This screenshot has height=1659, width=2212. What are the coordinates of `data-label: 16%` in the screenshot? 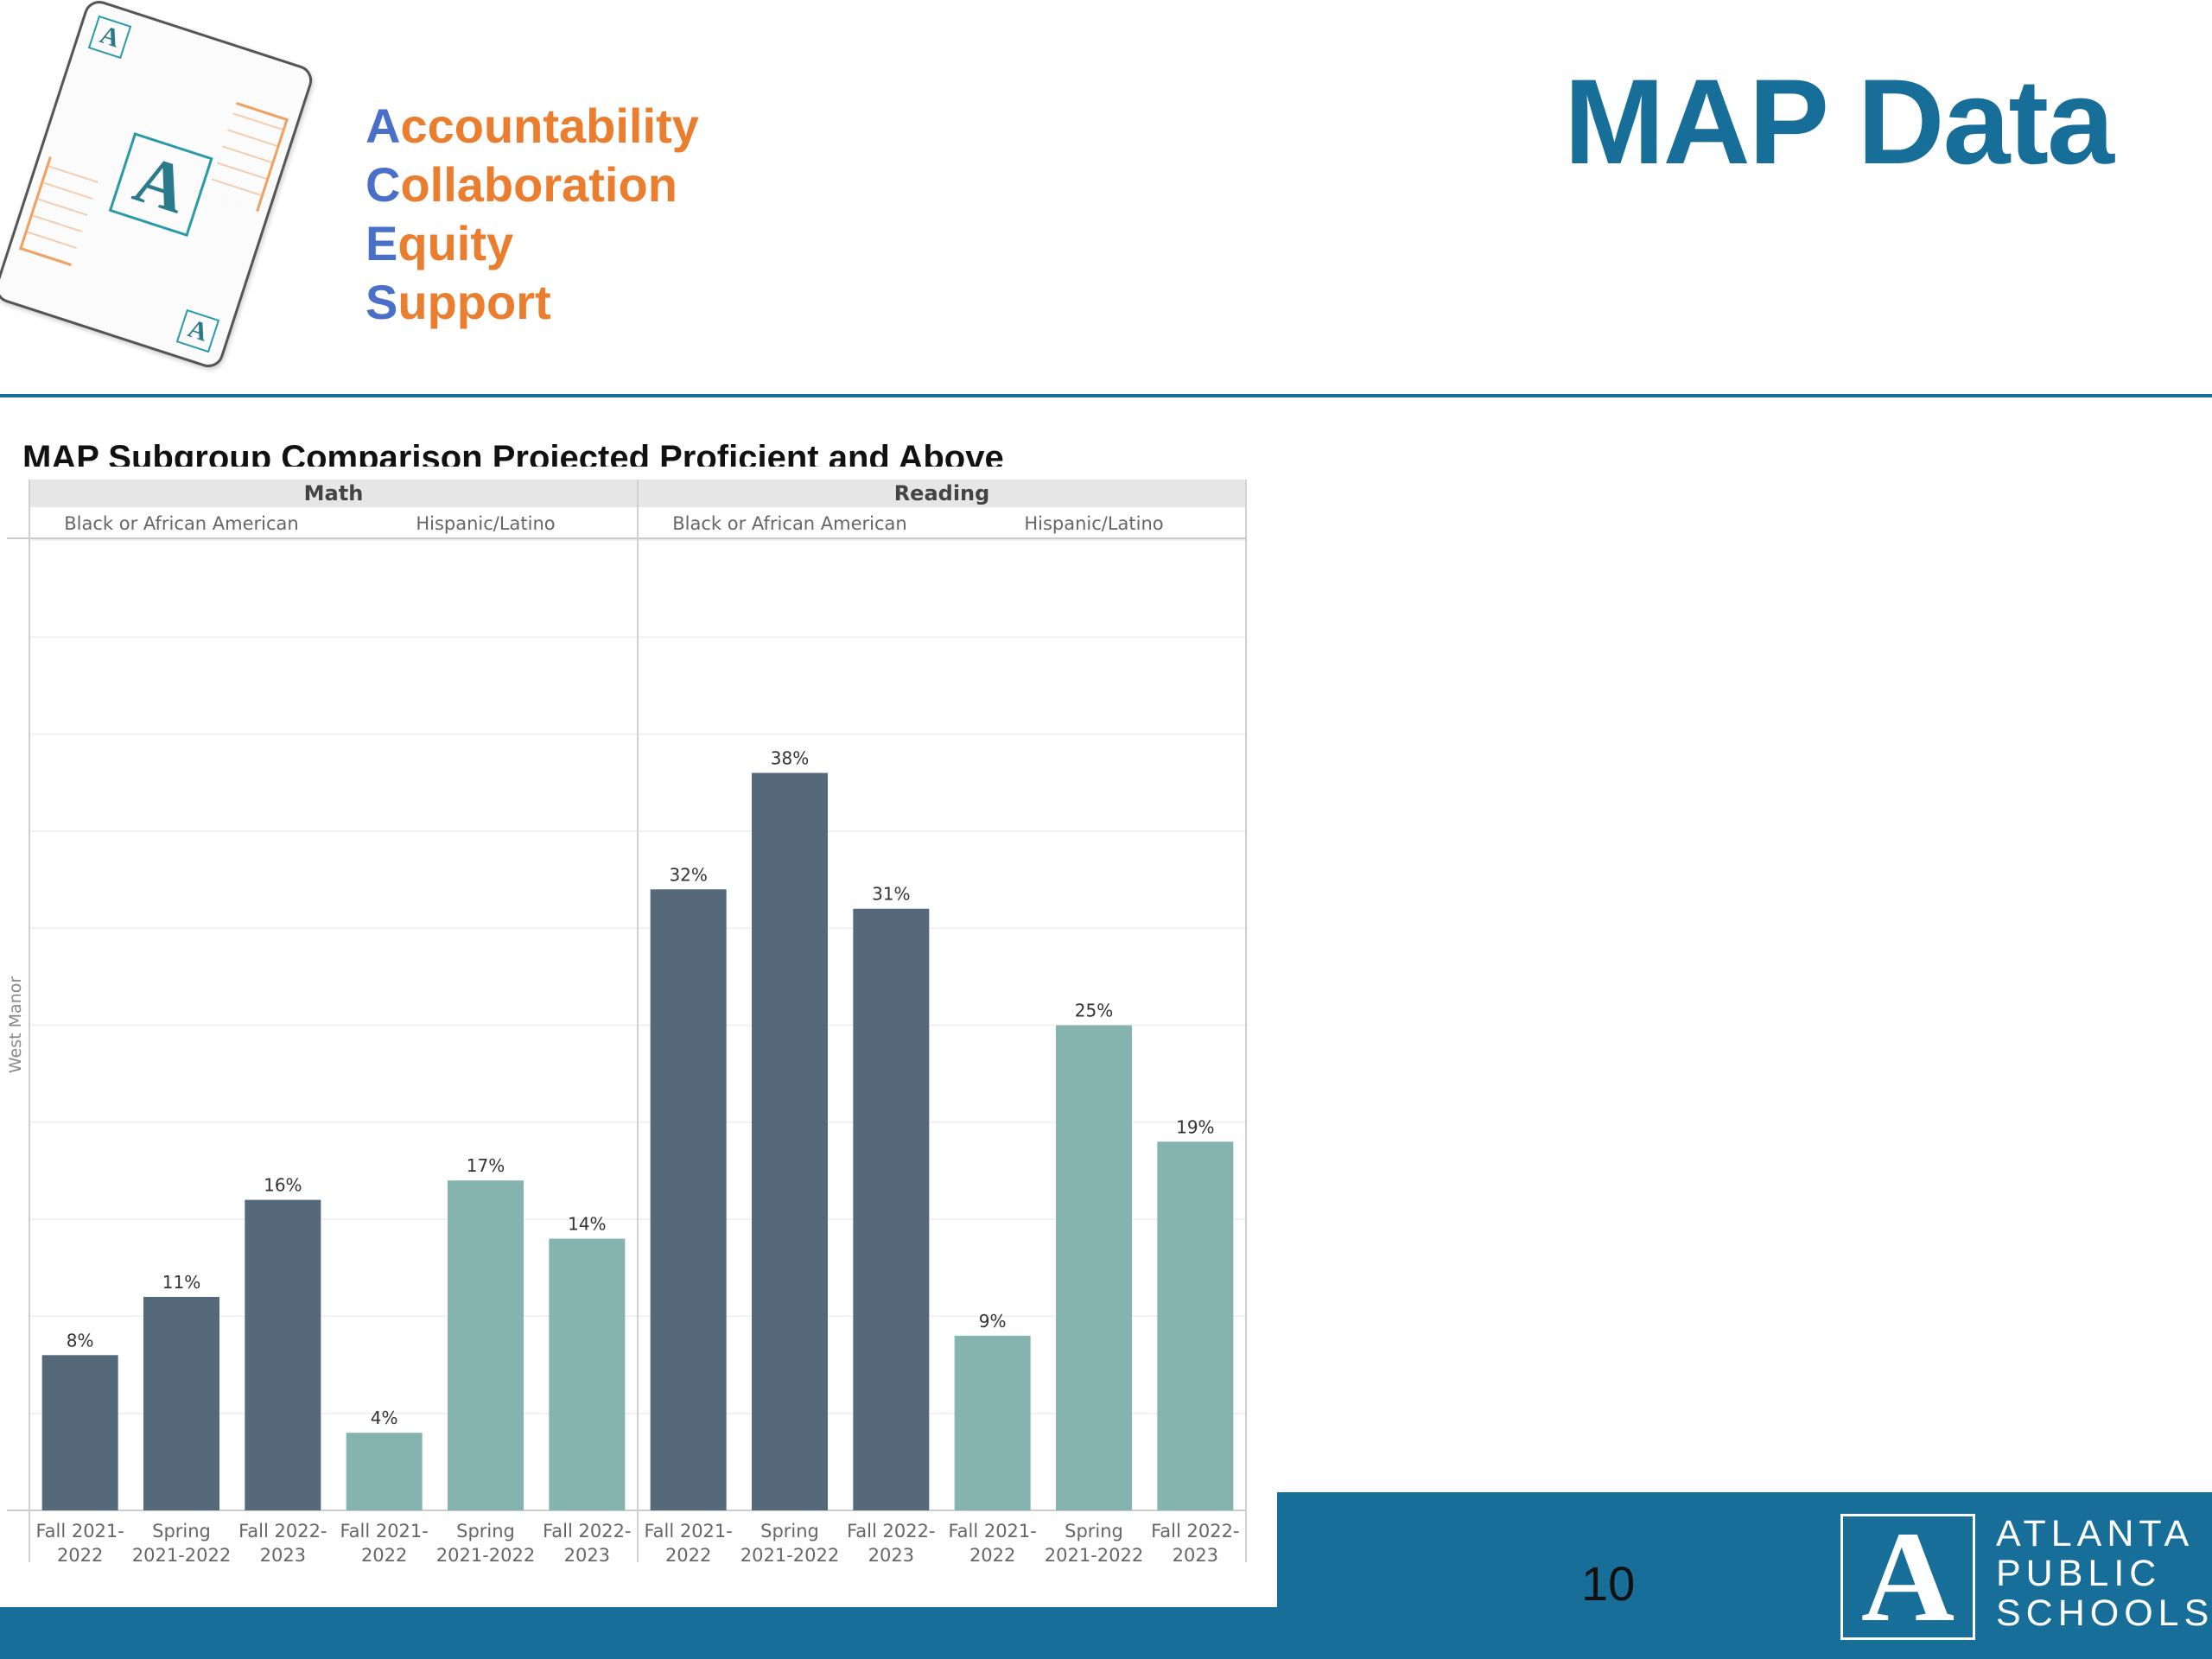 It's located at (283, 1185).